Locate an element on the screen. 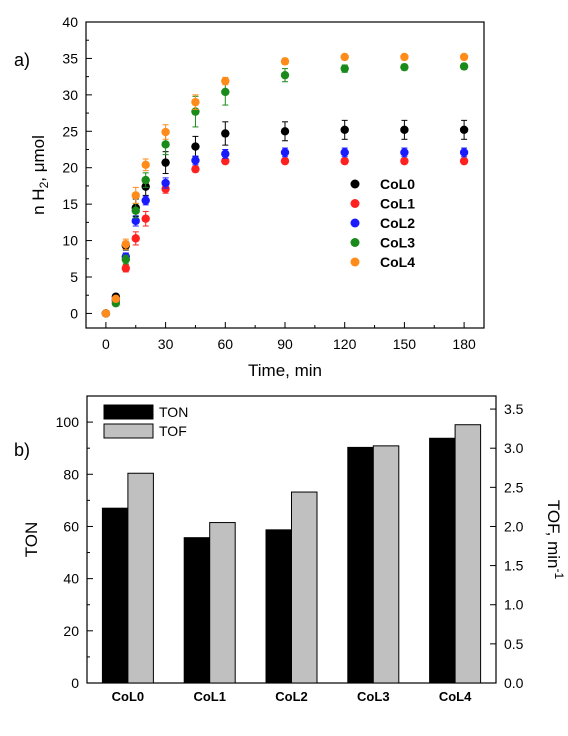 The image size is (568, 736). right-y-tick-label: 0.5 is located at coordinates (514, 644).